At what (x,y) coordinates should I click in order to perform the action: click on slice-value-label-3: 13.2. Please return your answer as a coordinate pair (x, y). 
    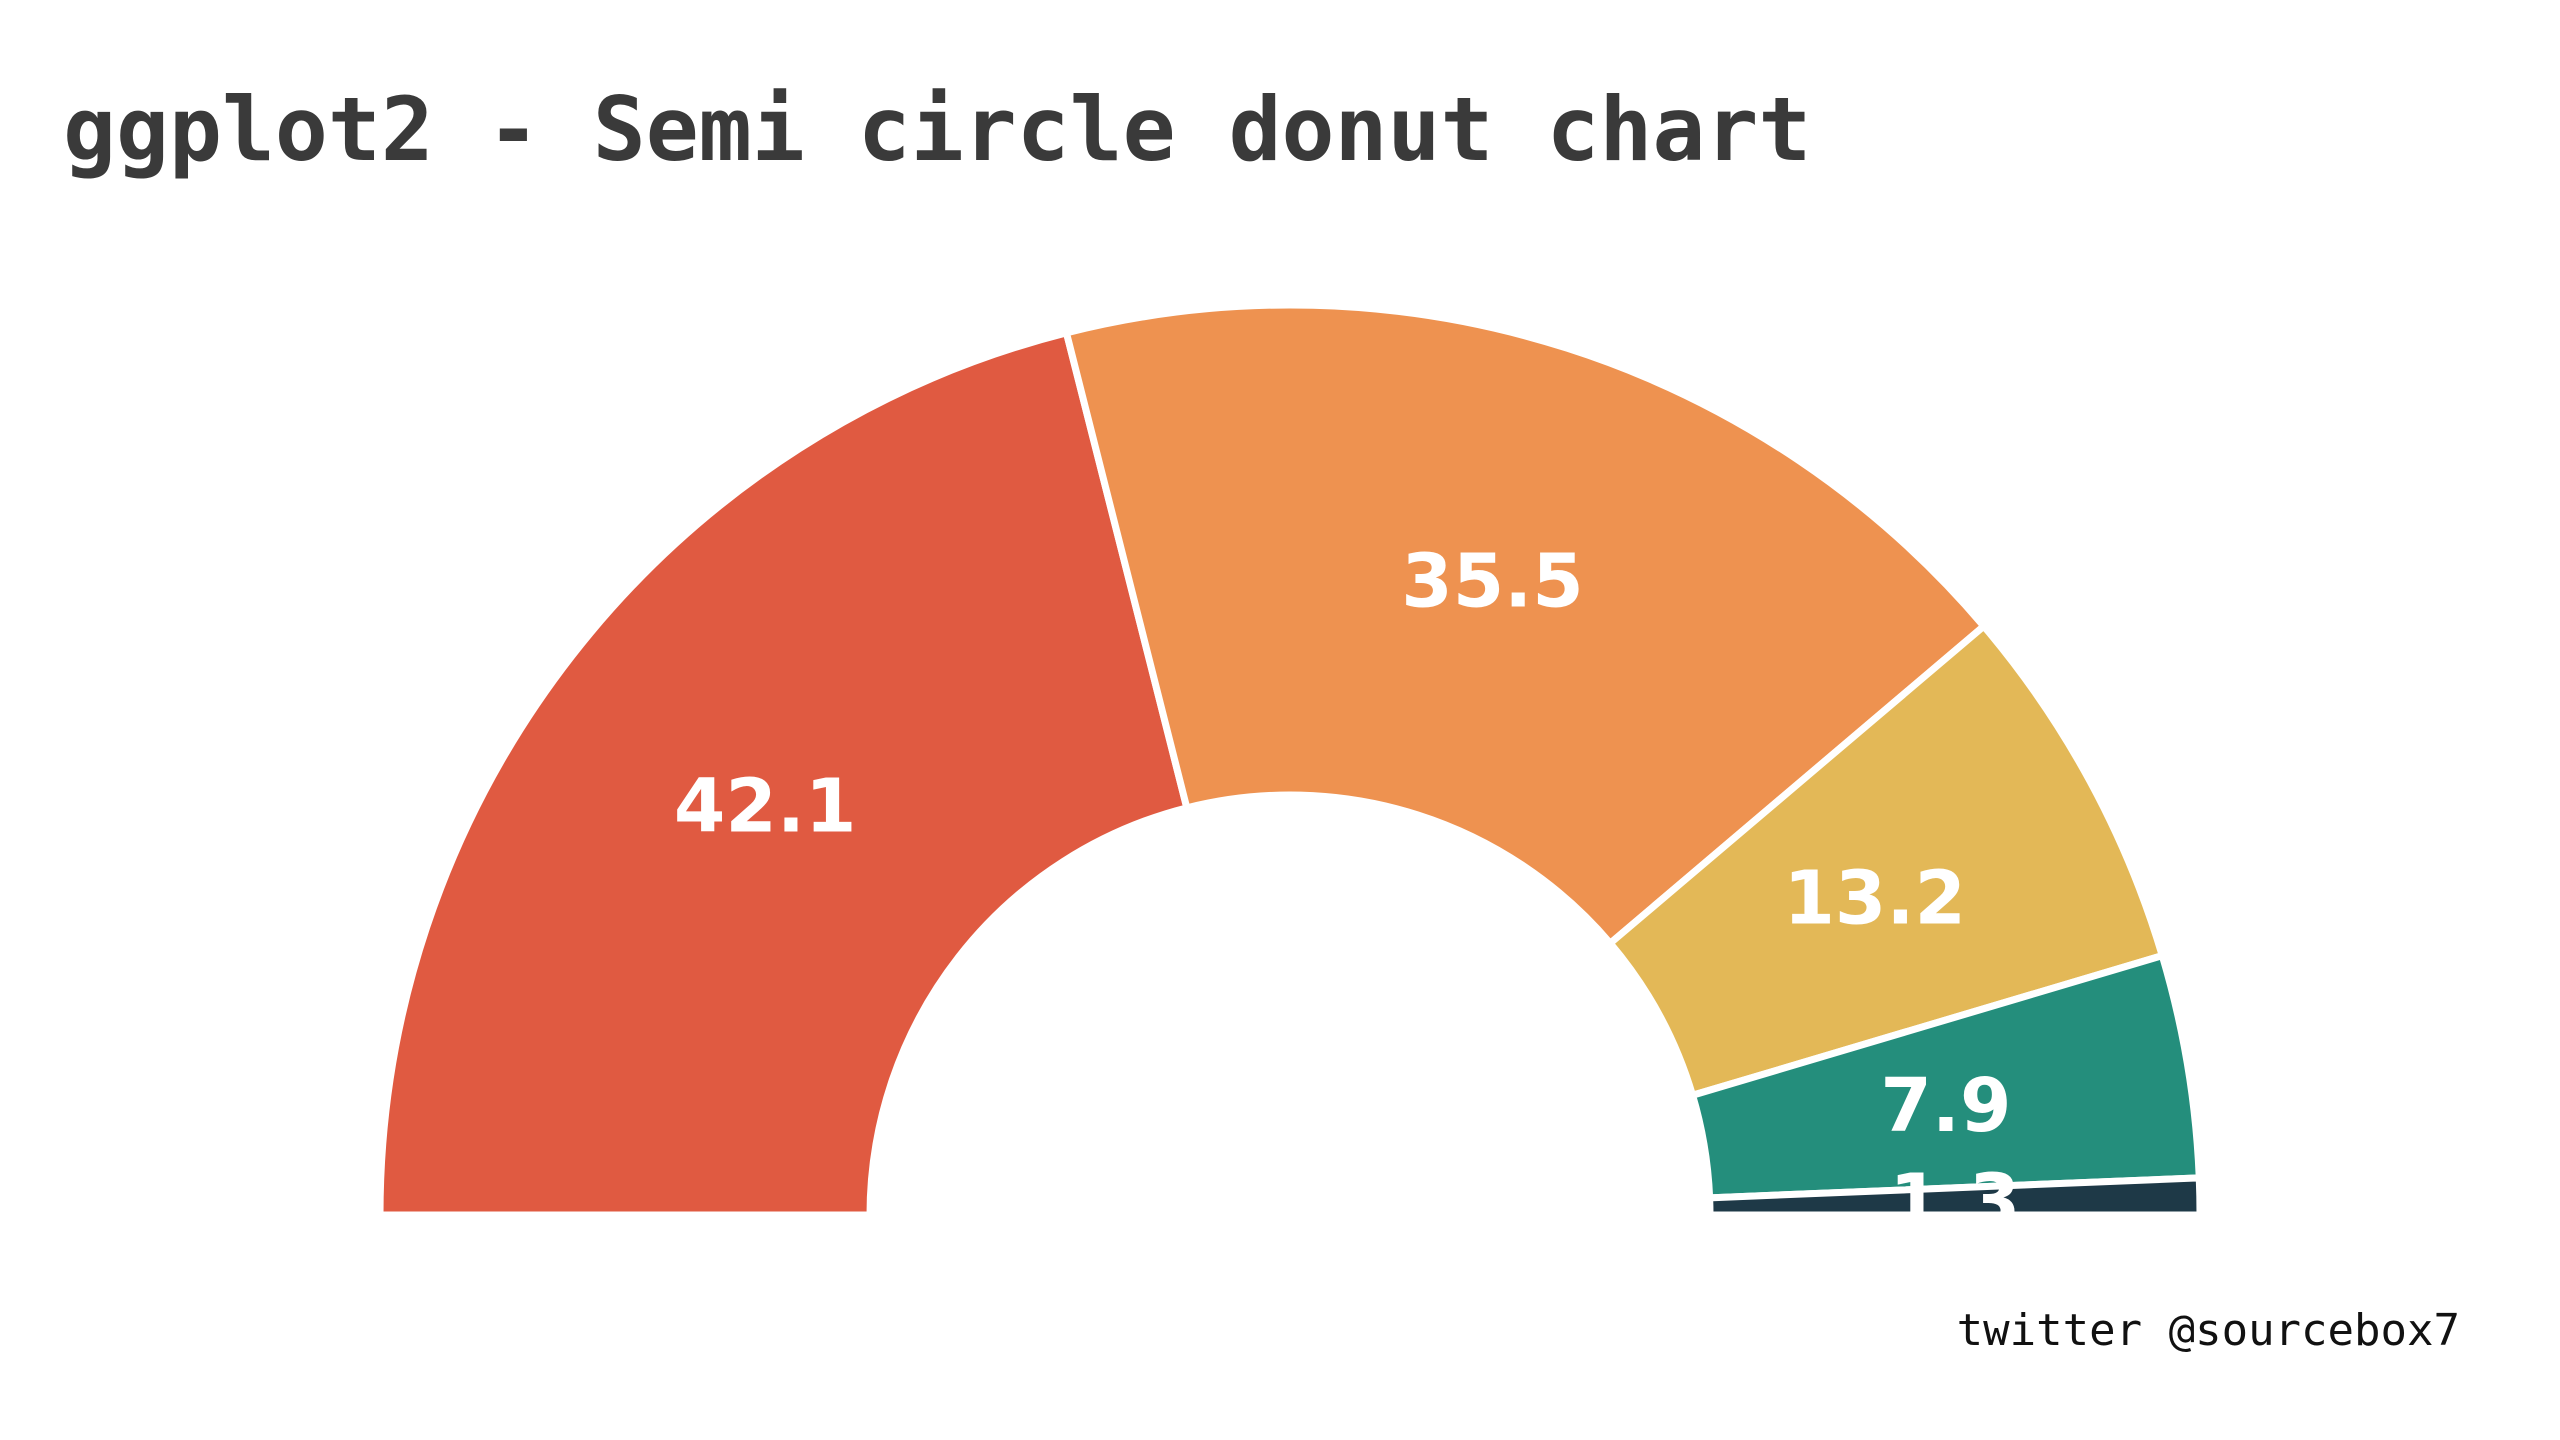
    Looking at the image, I should click on (1874, 898).